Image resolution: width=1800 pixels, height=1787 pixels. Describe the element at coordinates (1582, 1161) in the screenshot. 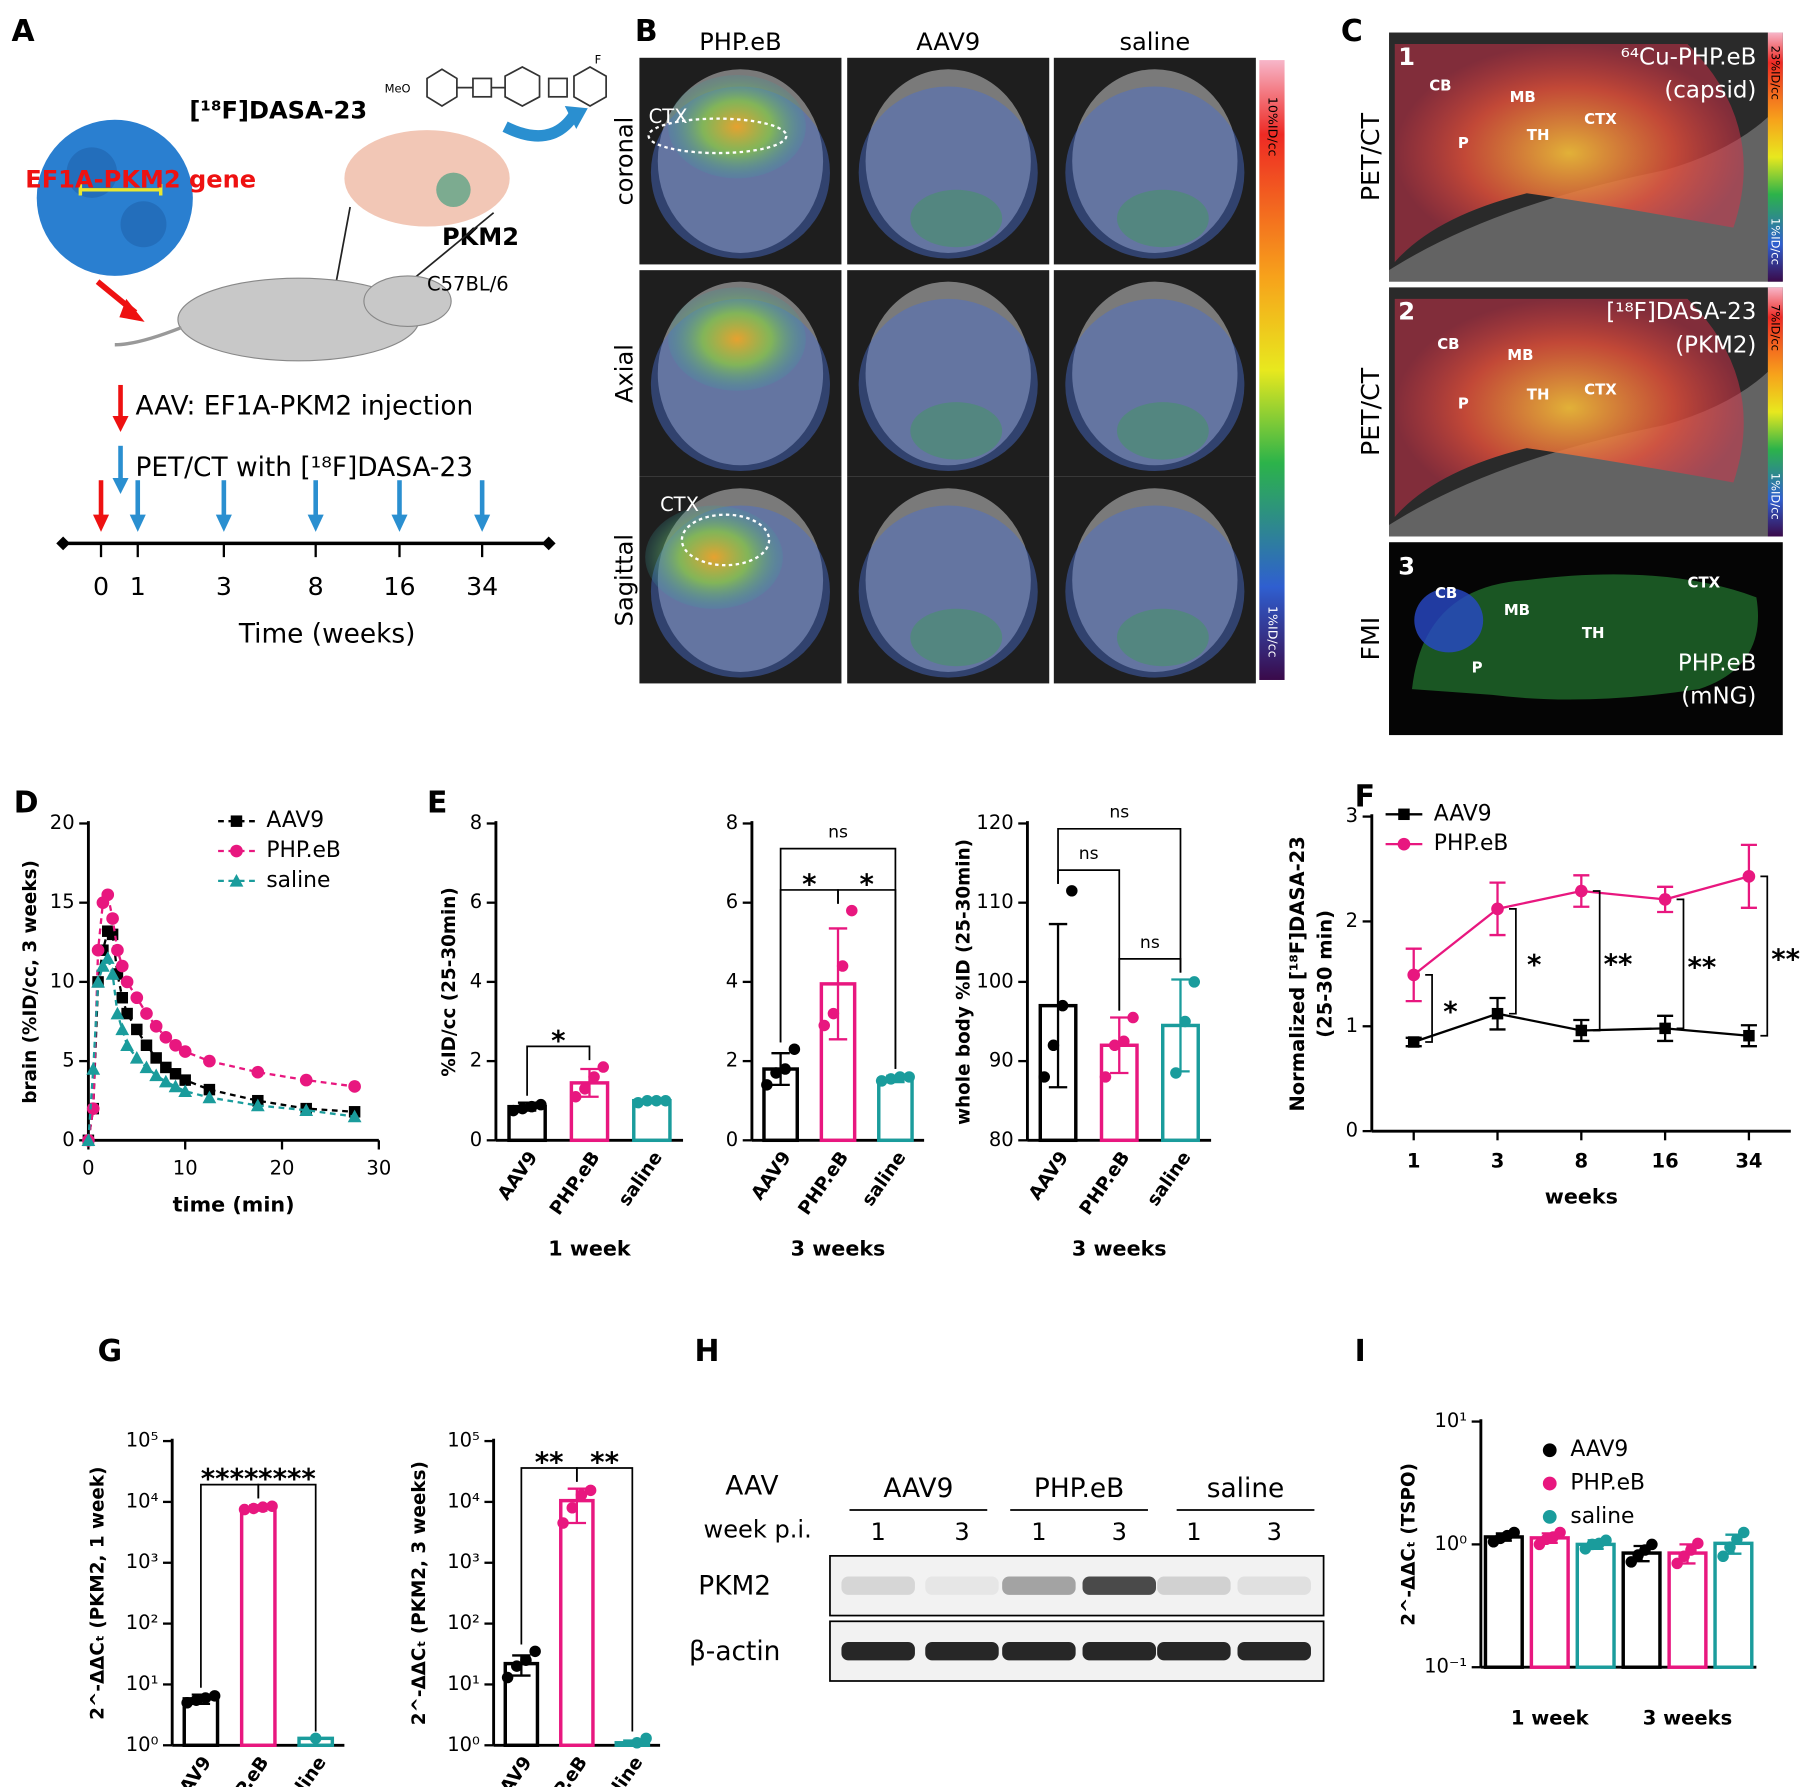

I see `x-tick-label: 8` at that location.